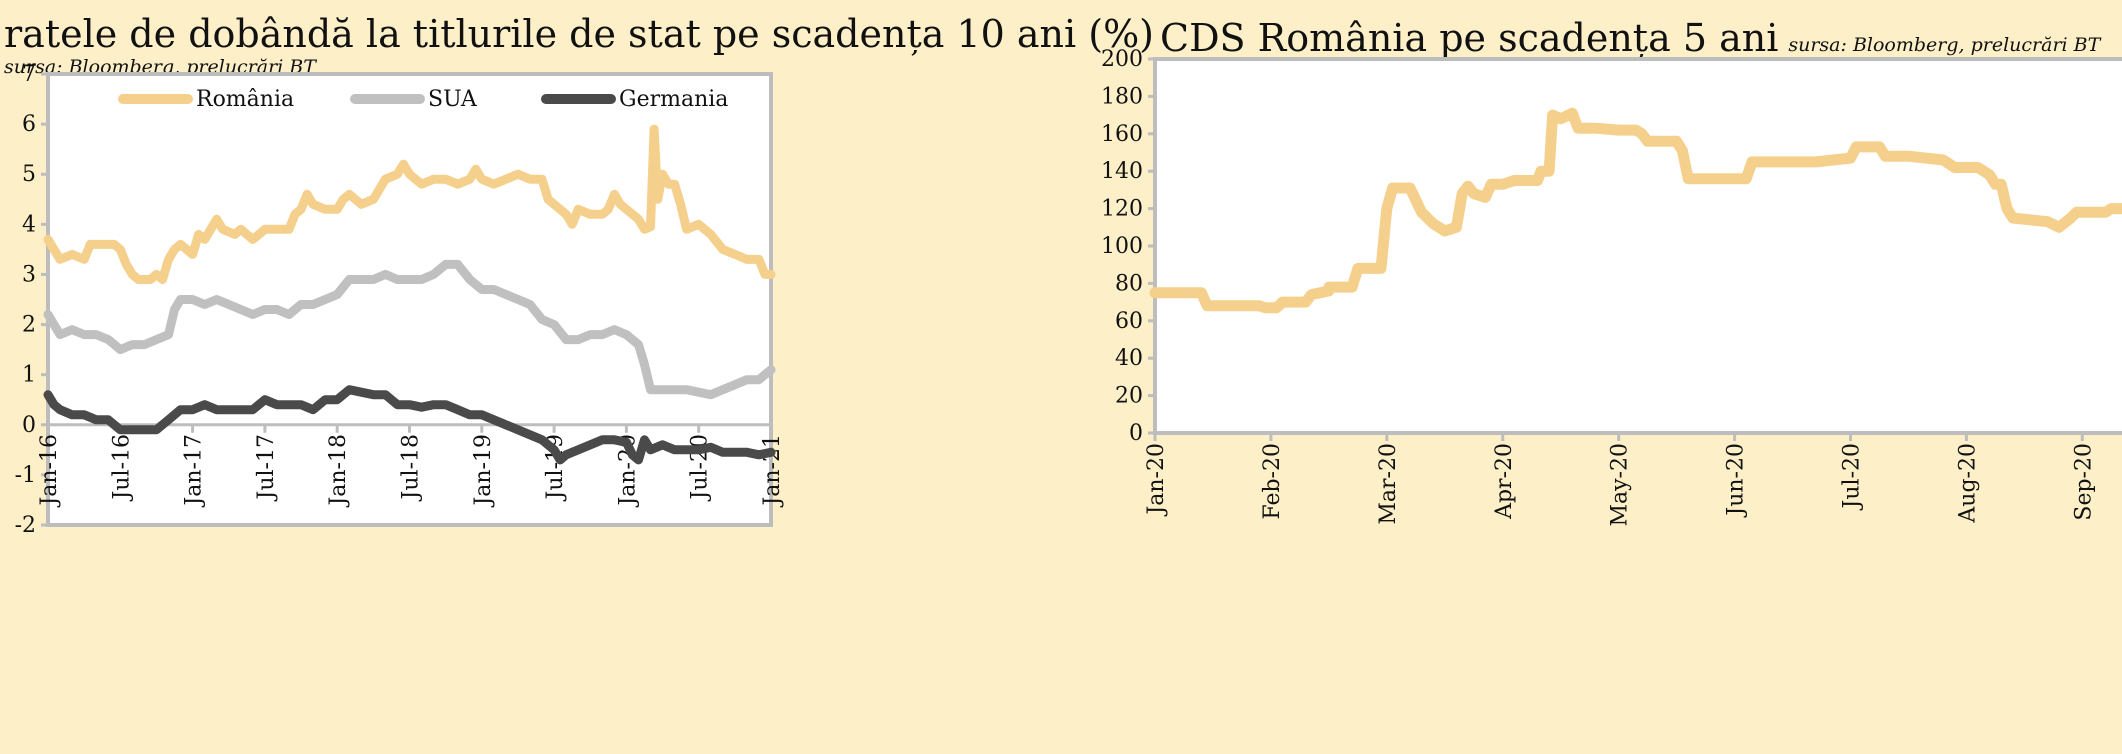 This screenshot has width=2122, height=754. Describe the element at coordinates (266, 467) in the screenshot. I see `x-tick-label: Jul-17` at that location.